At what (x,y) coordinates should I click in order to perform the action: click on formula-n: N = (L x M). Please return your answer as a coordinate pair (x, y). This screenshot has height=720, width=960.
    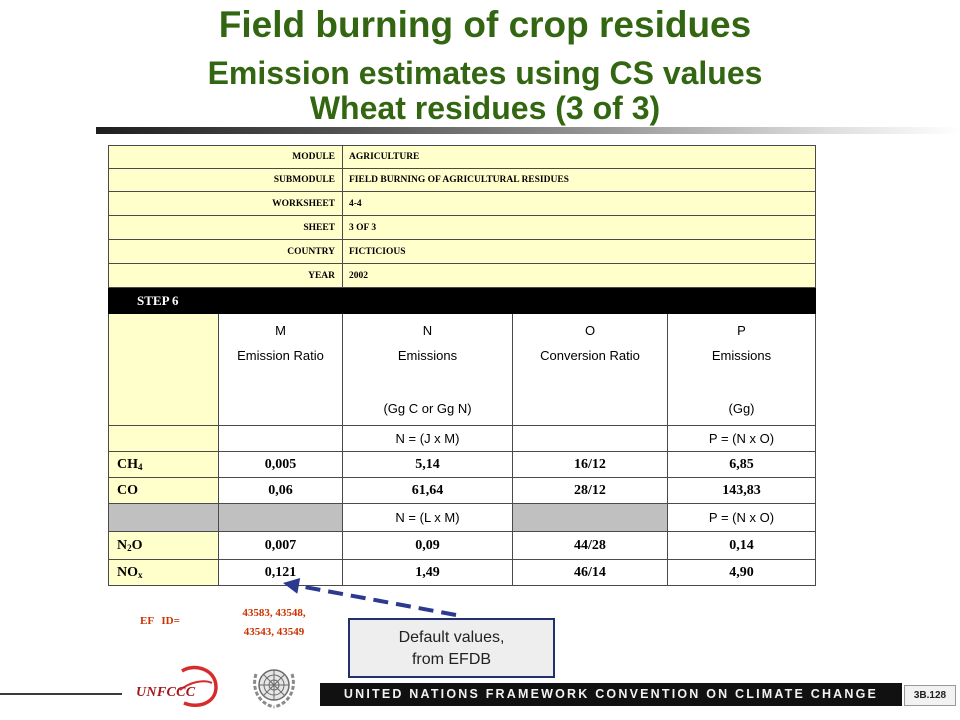
    Looking at the image, I should click on (427, 517).